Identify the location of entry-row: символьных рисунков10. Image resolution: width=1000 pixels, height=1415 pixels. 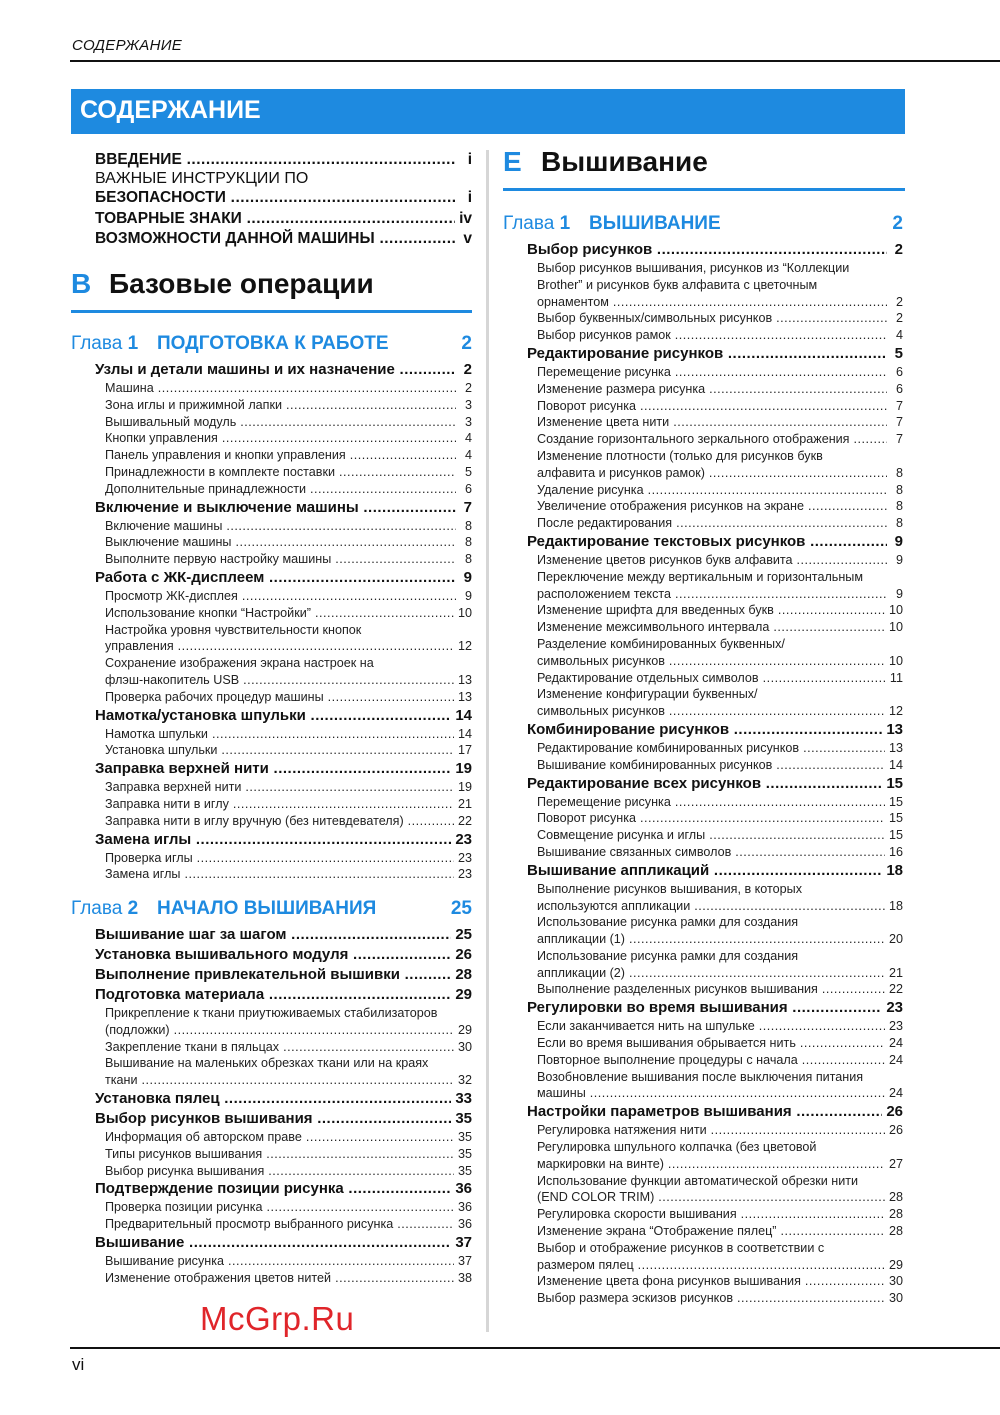
(720, 661).